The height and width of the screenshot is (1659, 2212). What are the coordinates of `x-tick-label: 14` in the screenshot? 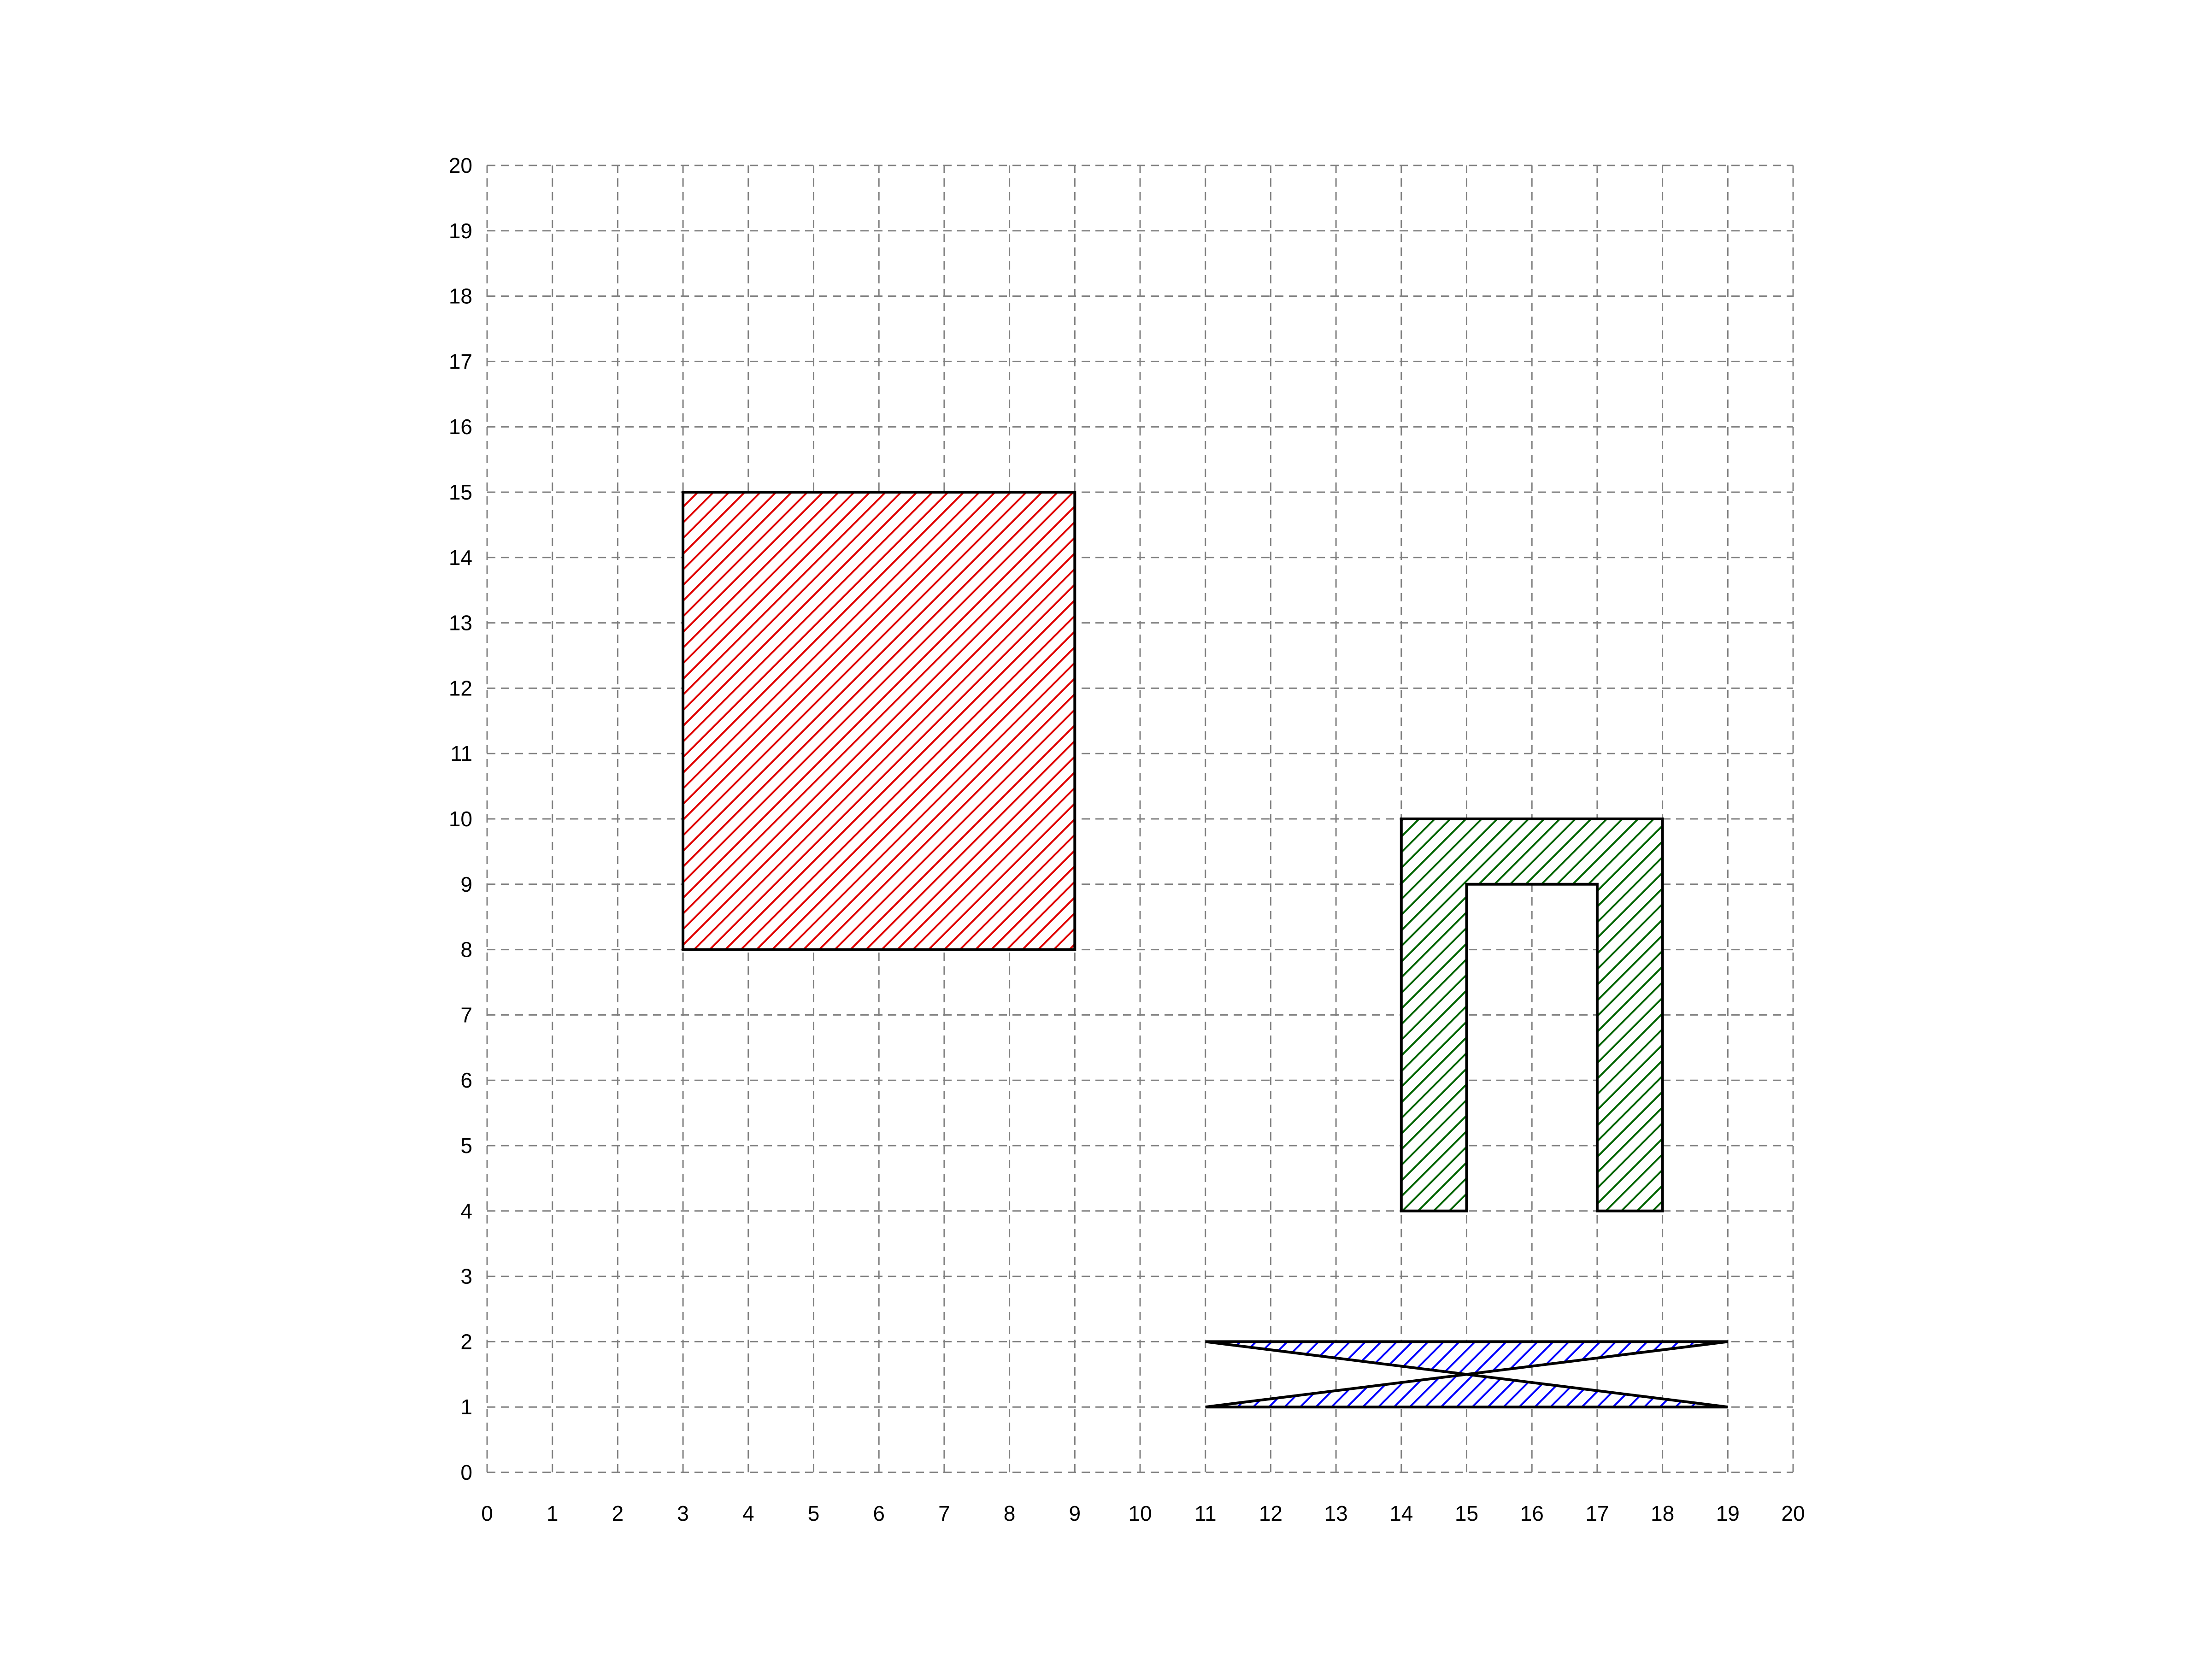 It's located at (1401, 1513).